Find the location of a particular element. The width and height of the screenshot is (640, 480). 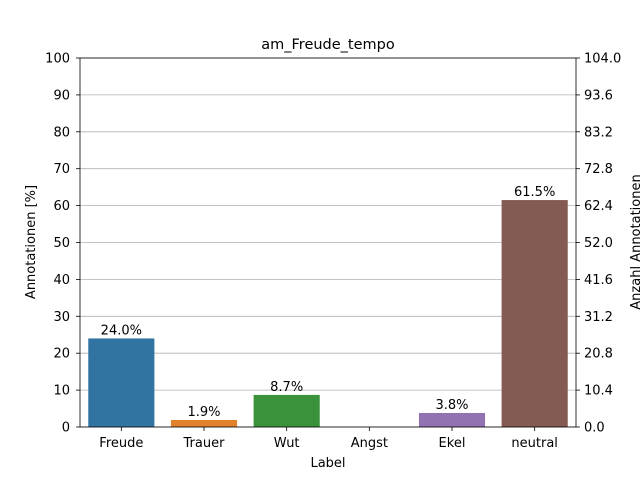

y-right-tick-label: 31.2 is located at coordinates (598, 317).